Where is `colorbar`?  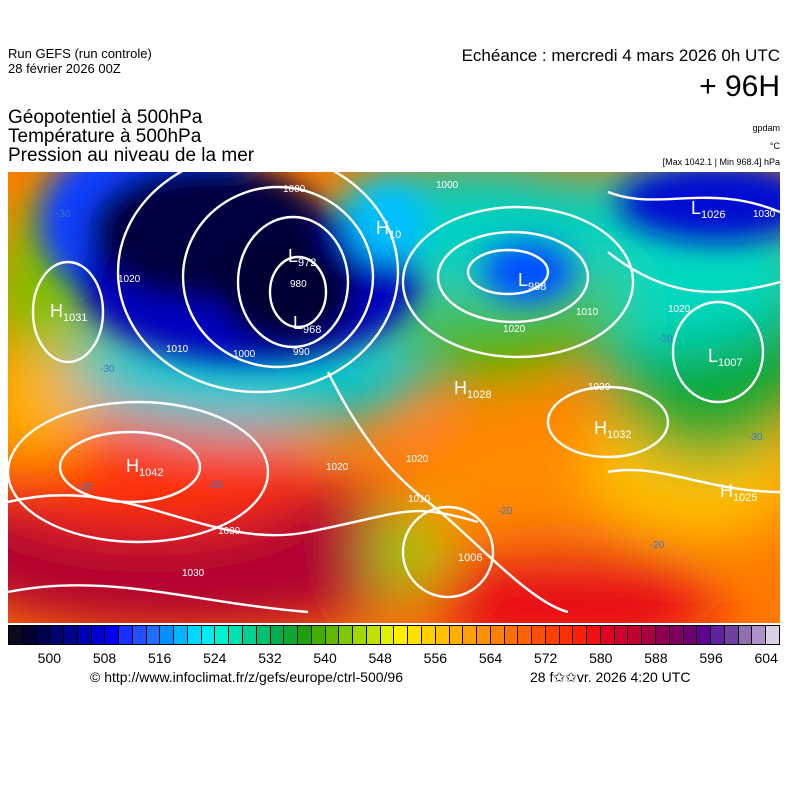
colorbar is located at coordinates (394, 635).